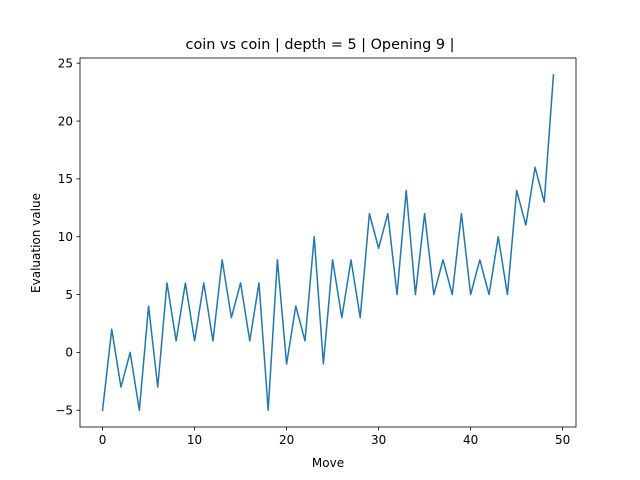 The height and width of the screenshot is (480, 640). I want to click on y-axis-label: Evaluation value, so click(36, 243).